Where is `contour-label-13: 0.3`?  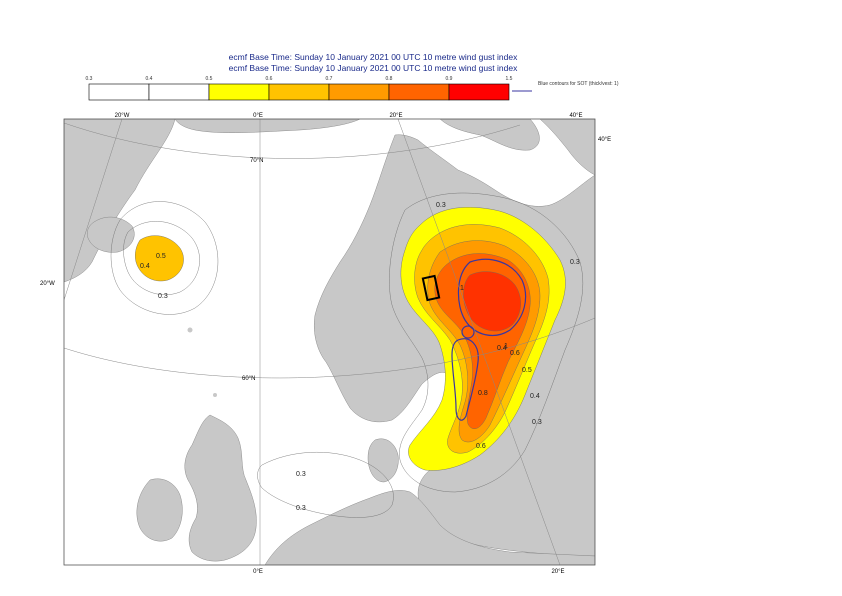
contour-label-13: 0.3 is located at coordinates (575, 262).